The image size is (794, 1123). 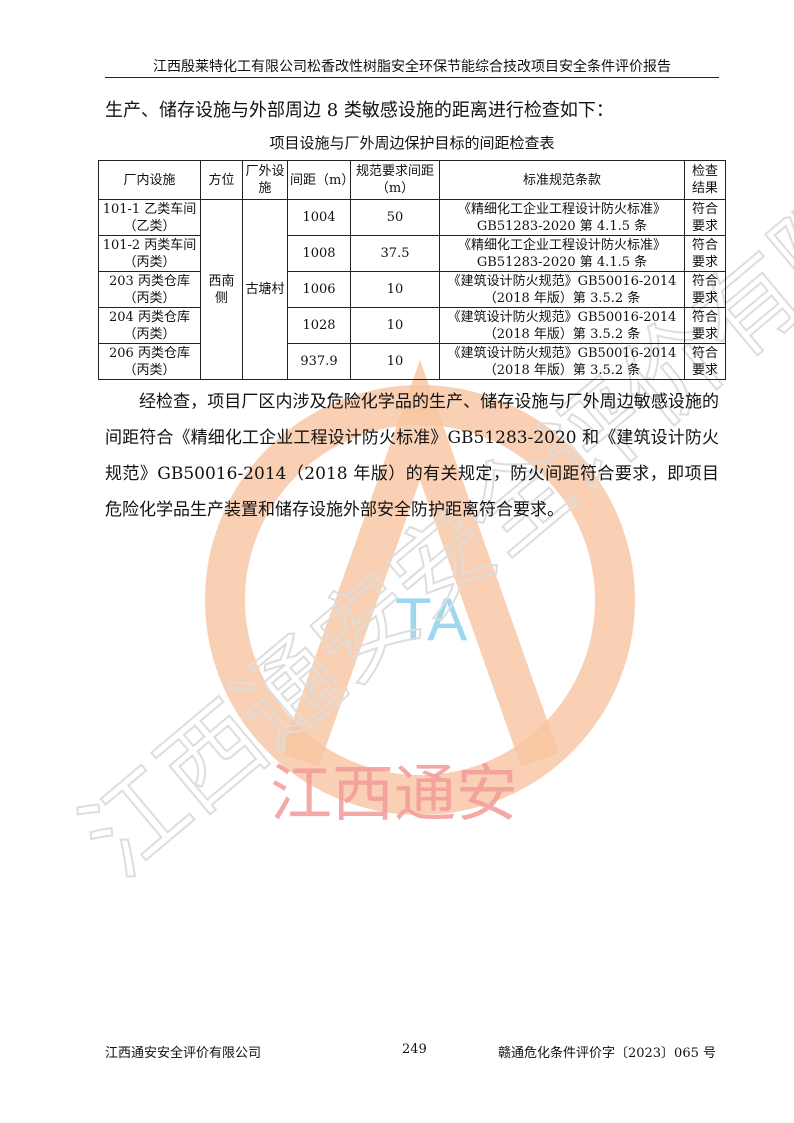 I want to click on document-header: 江西殷莱特化工有限公司松香改性树脂安全环保节能综合技改项目安全条件评价报告, so click(x=412, y=67).